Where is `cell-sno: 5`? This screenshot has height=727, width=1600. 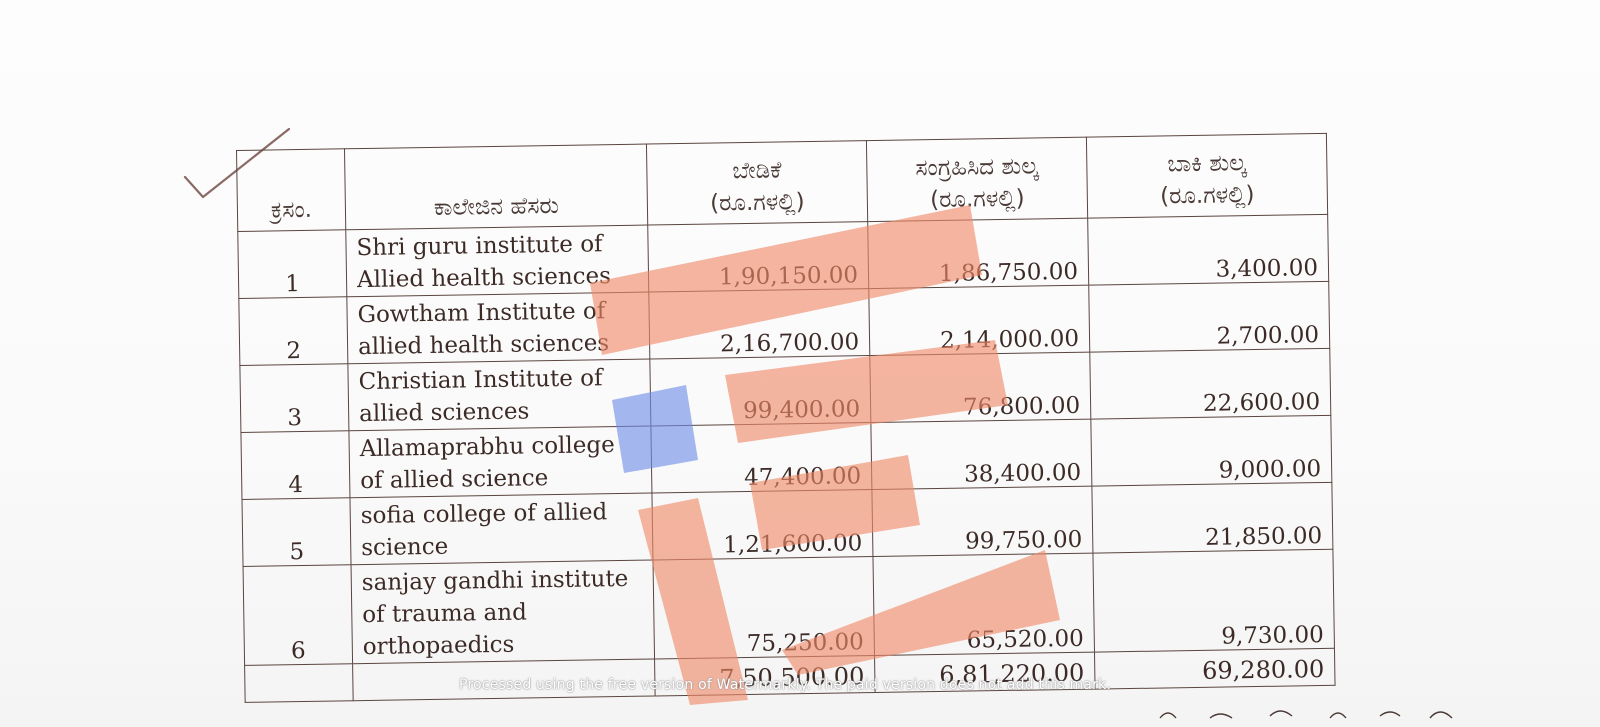 cell-sno: 5 is located at coordinates (296, 532).